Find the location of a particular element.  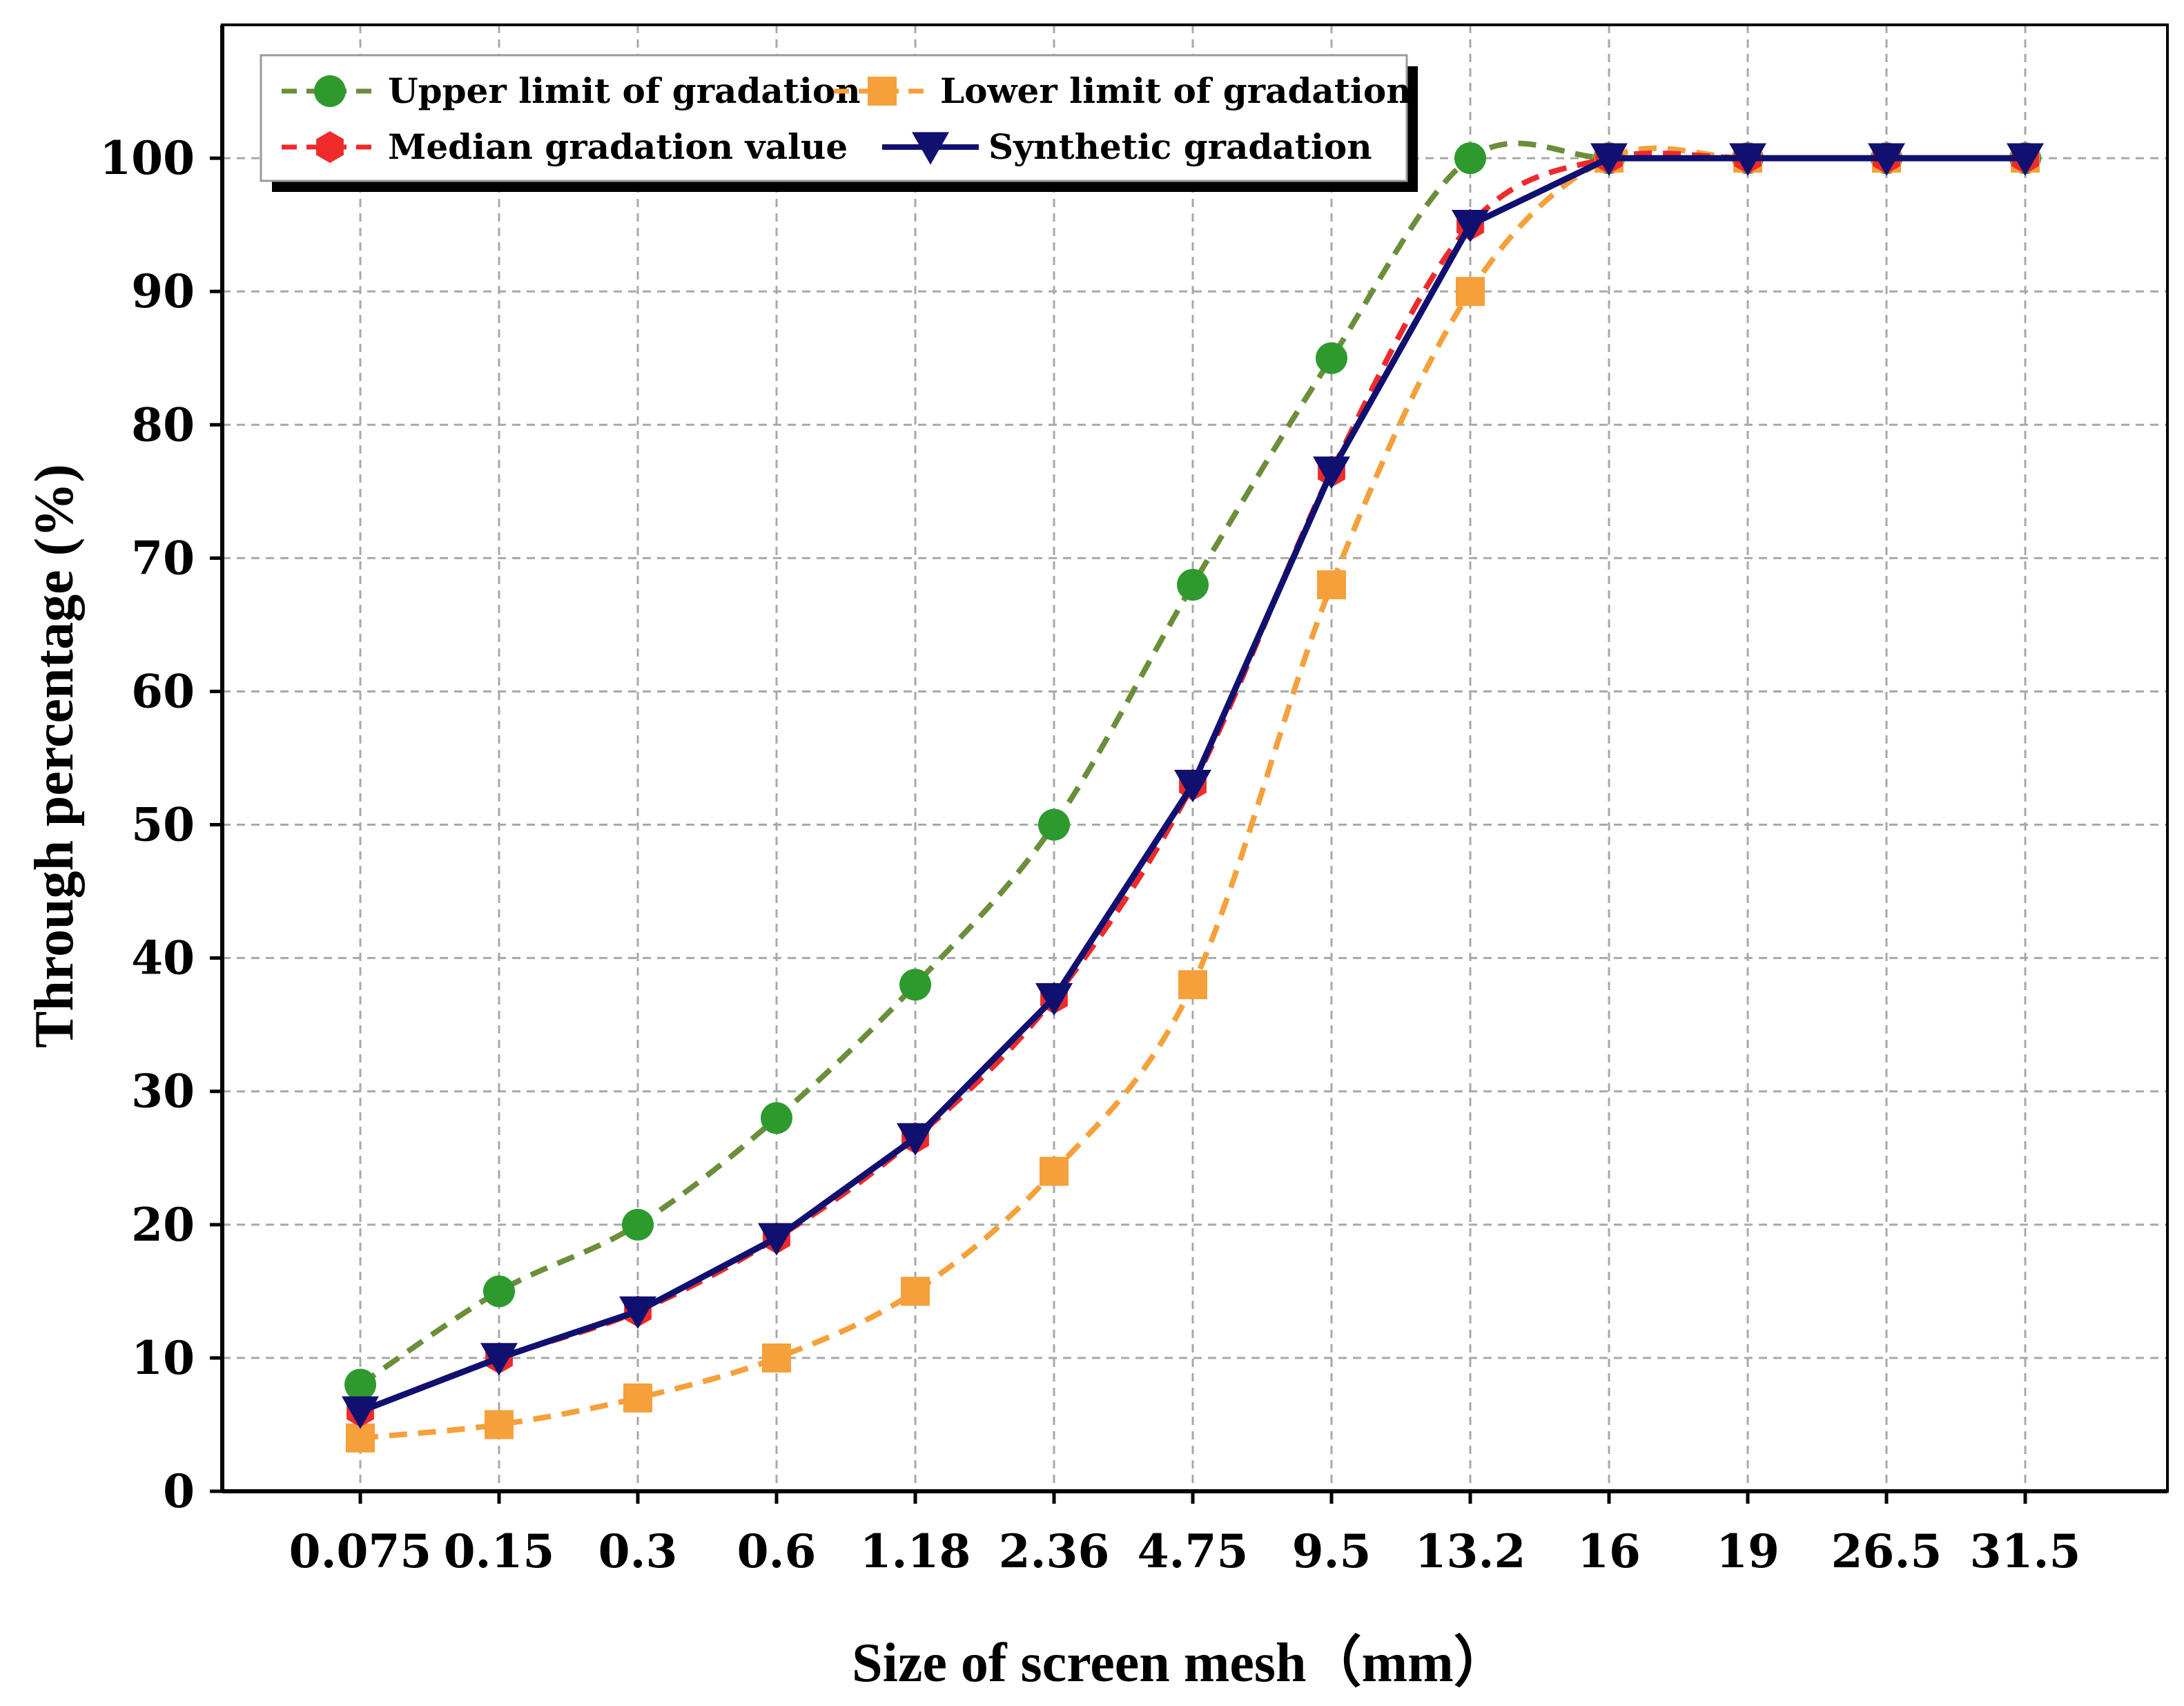

x-tick-label: 0.3 is located at coordinates (638, 1551).